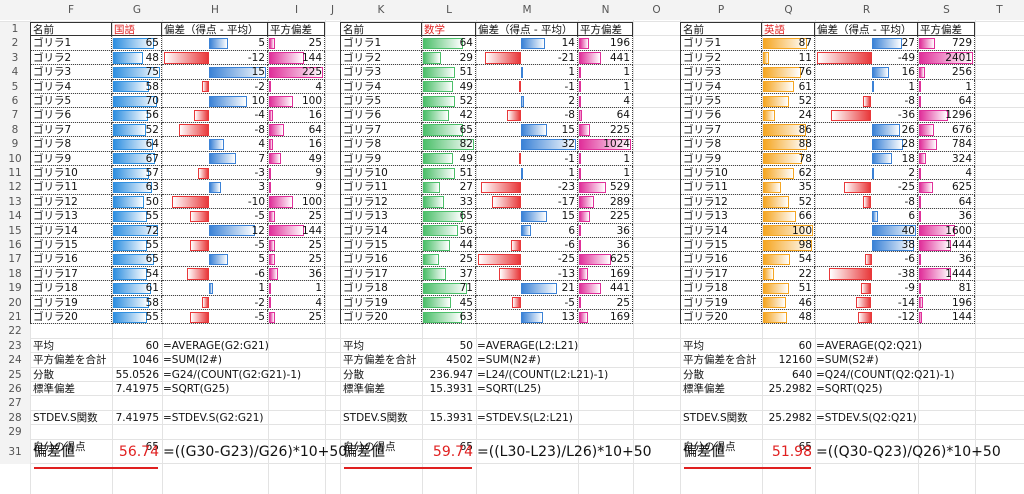 The image size is (1024, 494). I want to click on row-header: 16, so click(15, 245).